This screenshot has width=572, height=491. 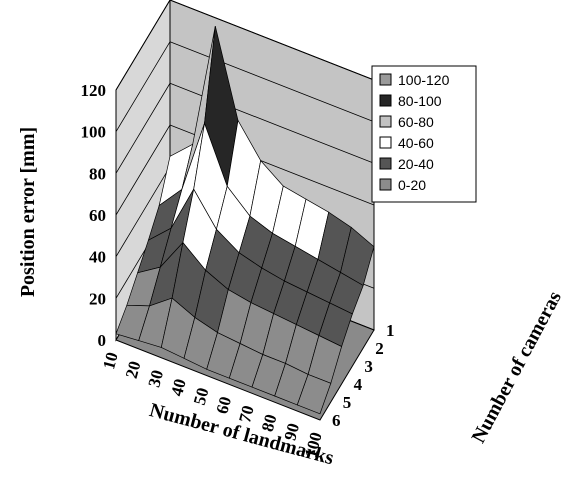 I want to click on x-tick-label: 10, so click(x=110, y=360).